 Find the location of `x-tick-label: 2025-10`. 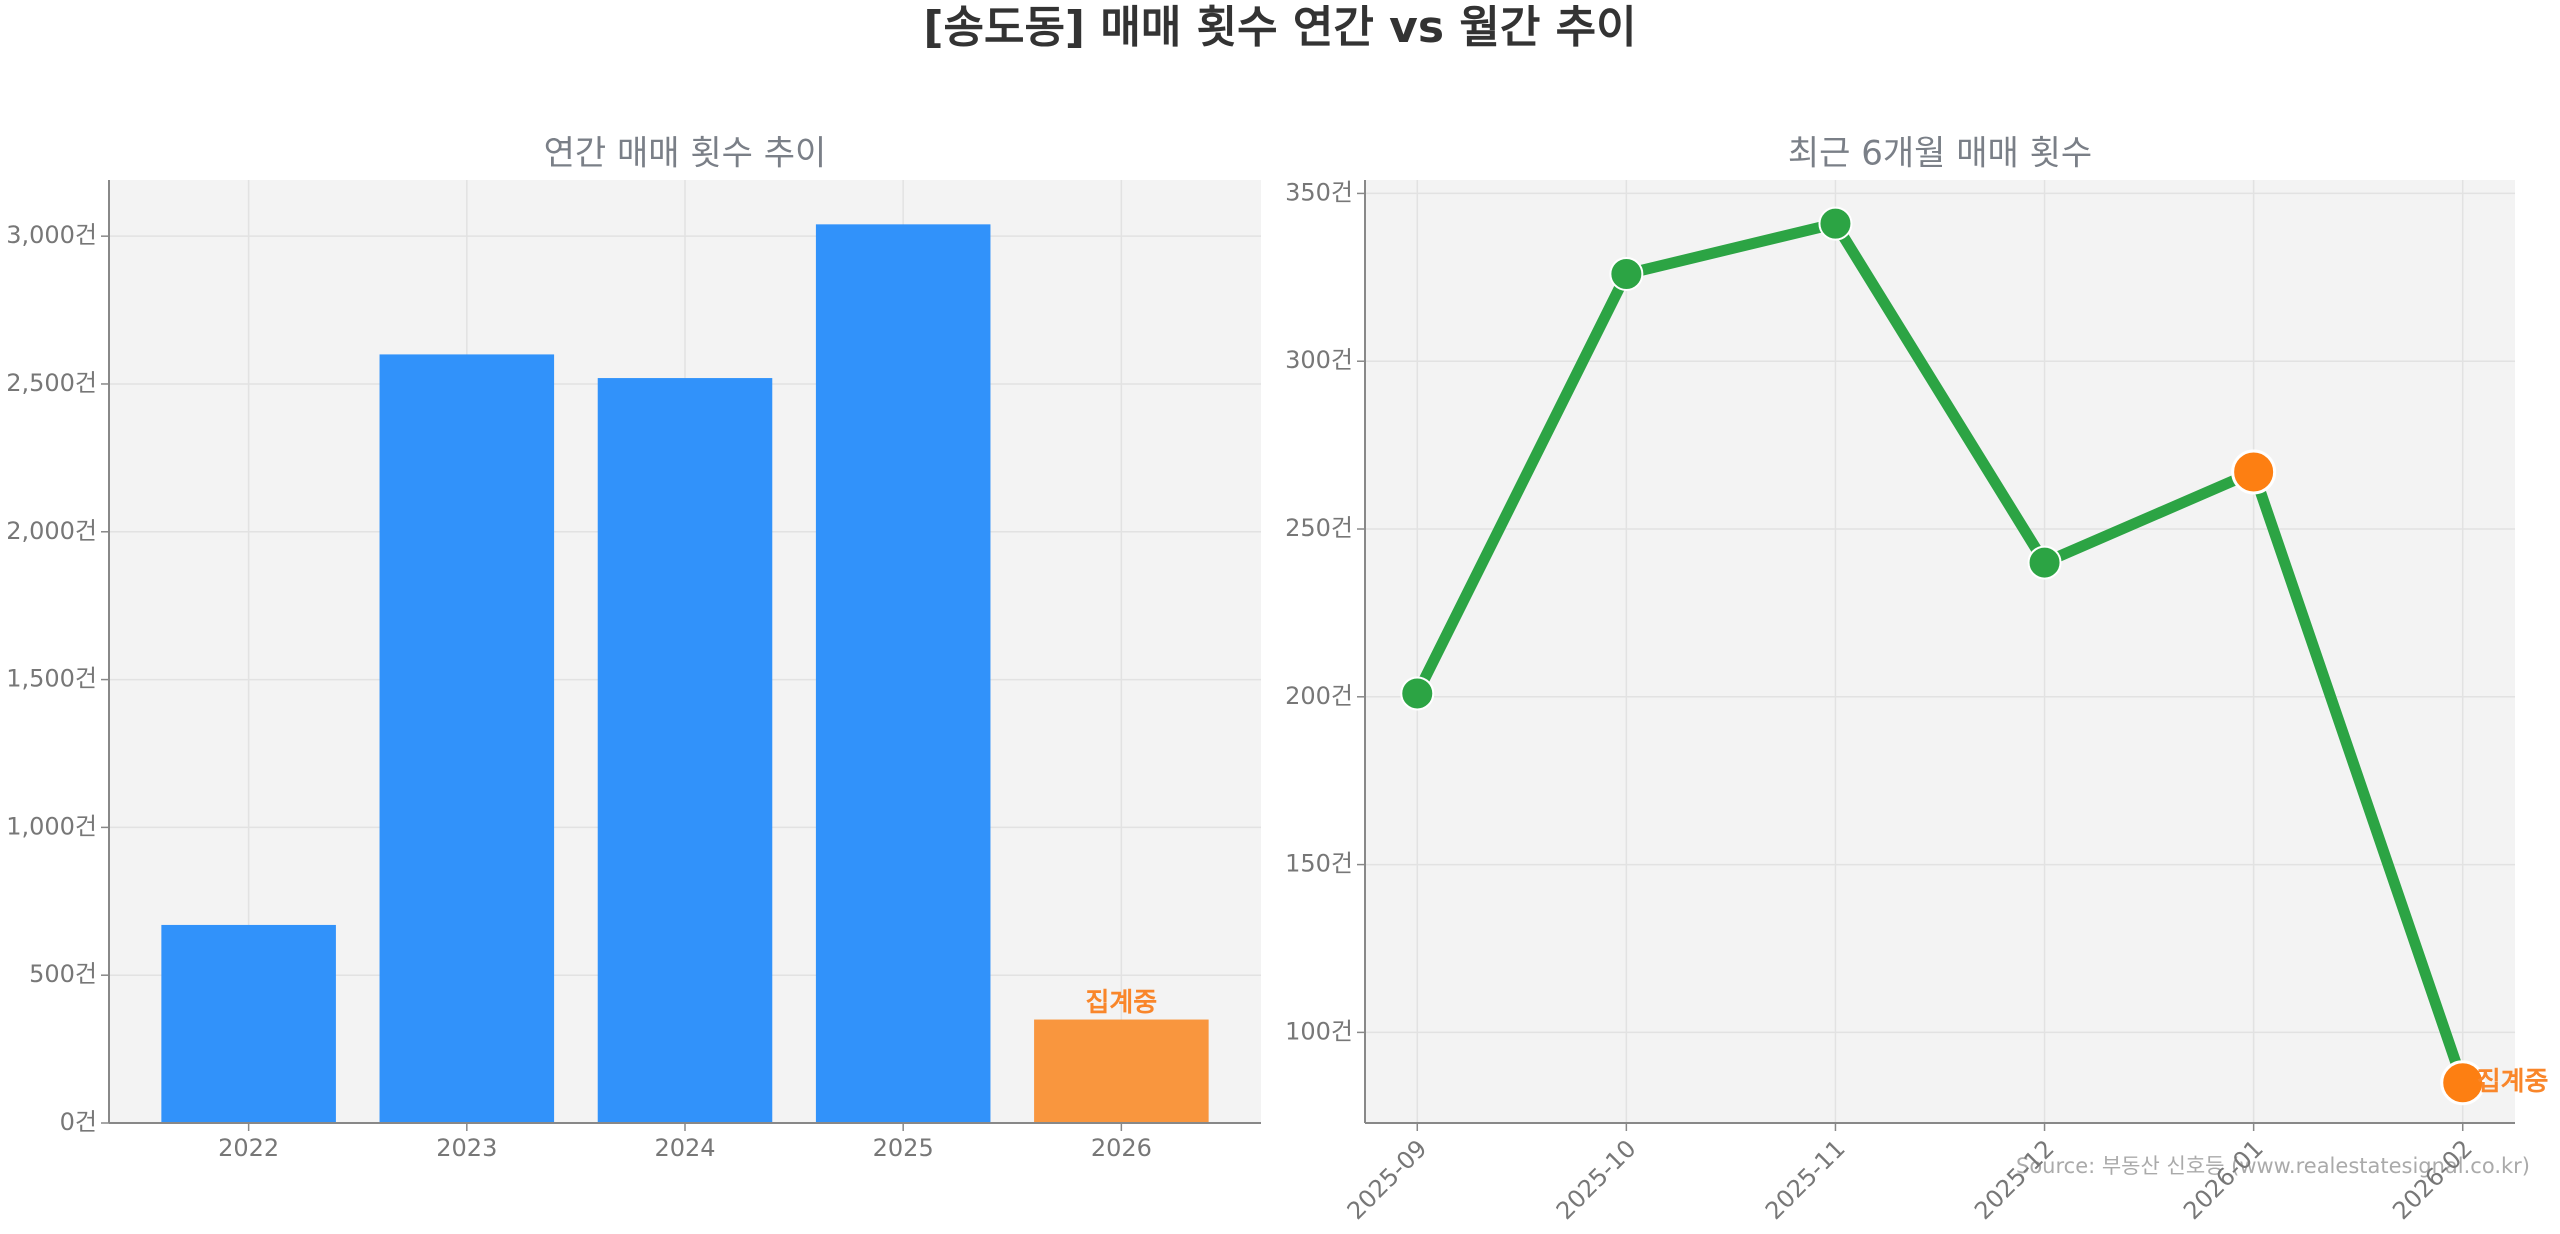

x-tick-label: 2025-10 is located at coordinates (1596, 1179).